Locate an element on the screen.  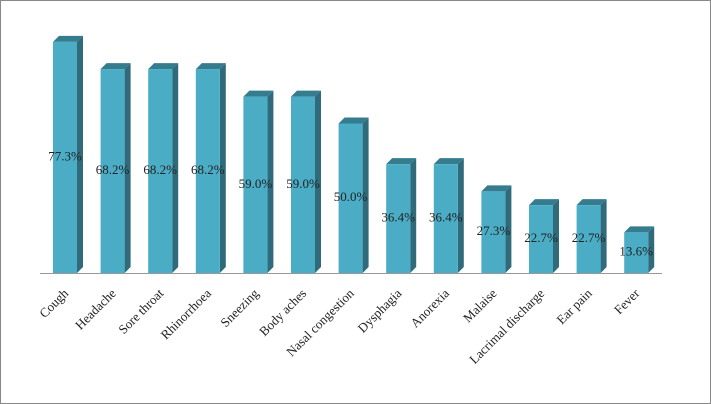
data-label: 50.0% is located at coordinates (351, 196).